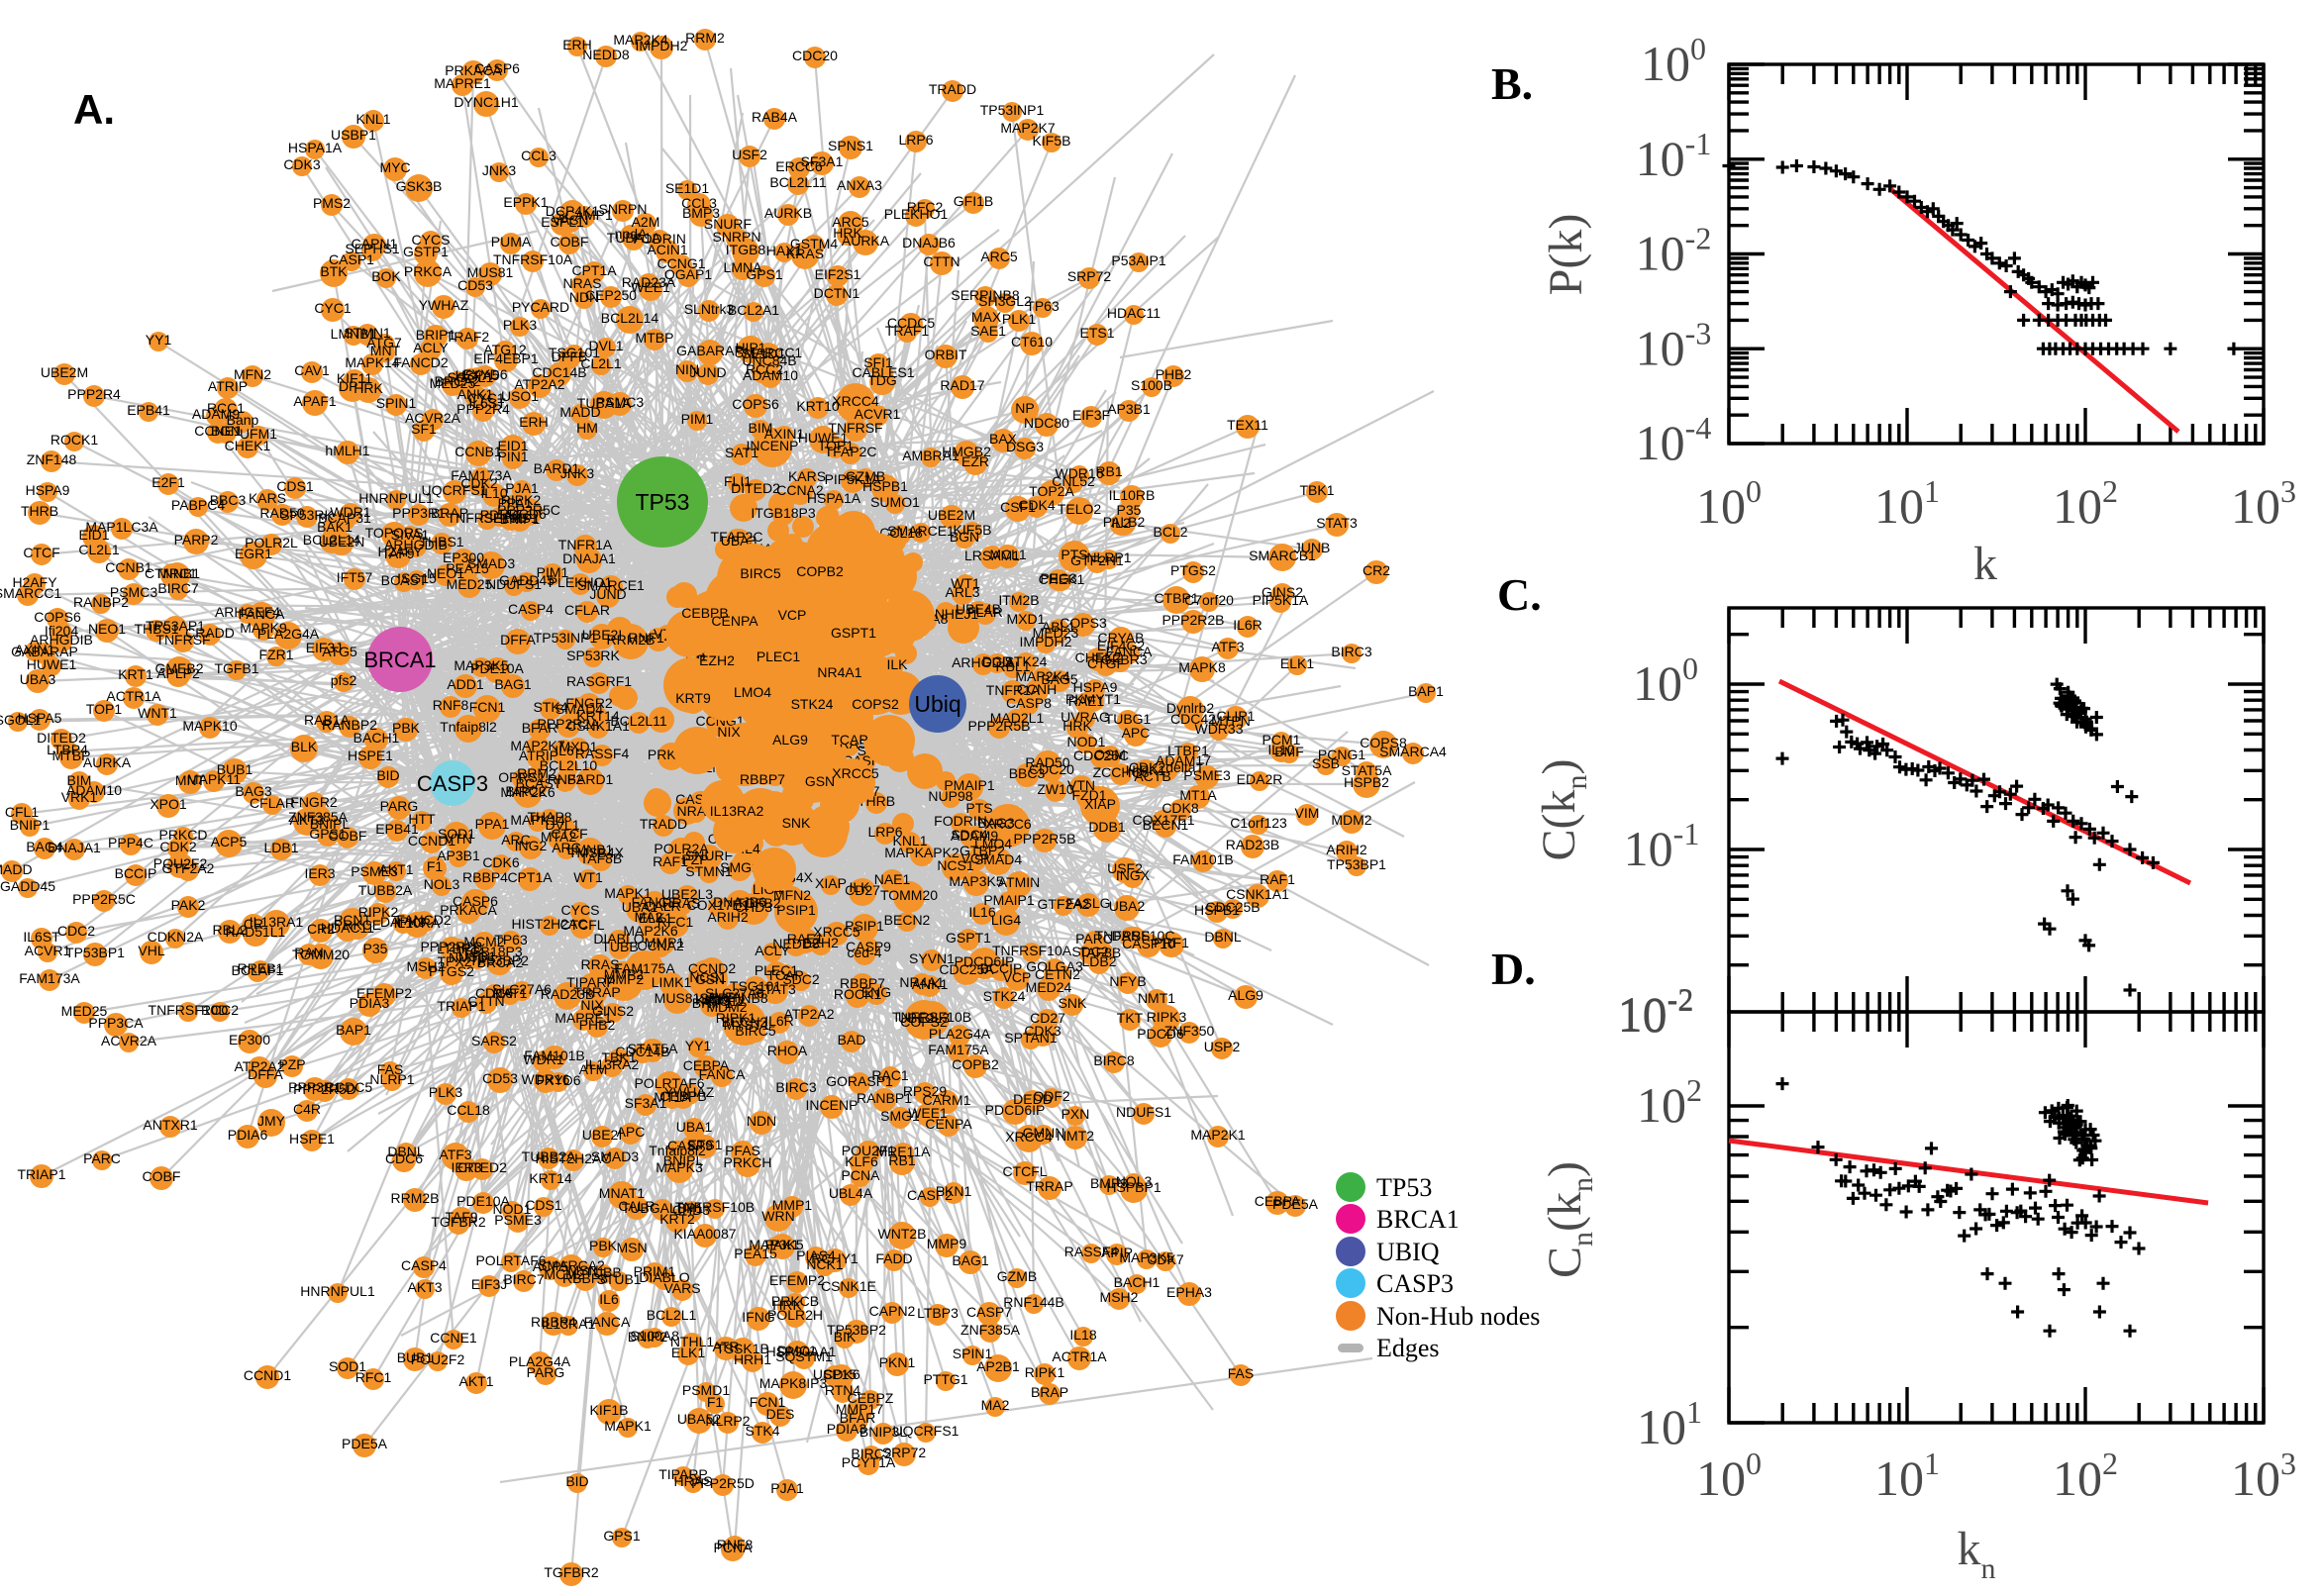  What do you see at coordinates (94, 790) in the screenshot?
I see `svg-text: ADAM10` at bounding box center [94, 790].